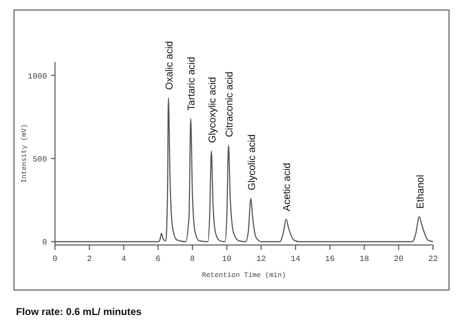  What do you see at coordinates (40, 159) in the screenshot?
I see `y-tick-label: 500` at bounding box center [40, 159].